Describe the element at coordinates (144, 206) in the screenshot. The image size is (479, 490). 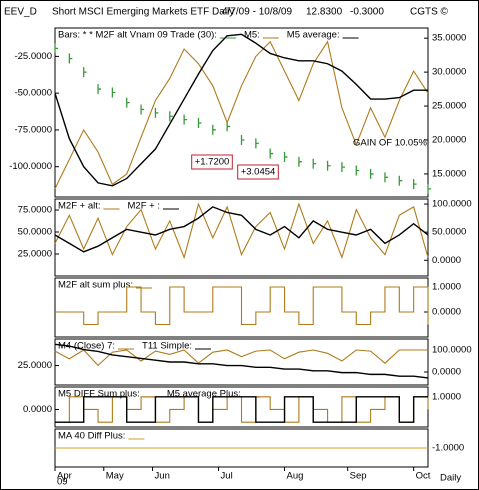
I see `legend-label: M2F + :` at that location.